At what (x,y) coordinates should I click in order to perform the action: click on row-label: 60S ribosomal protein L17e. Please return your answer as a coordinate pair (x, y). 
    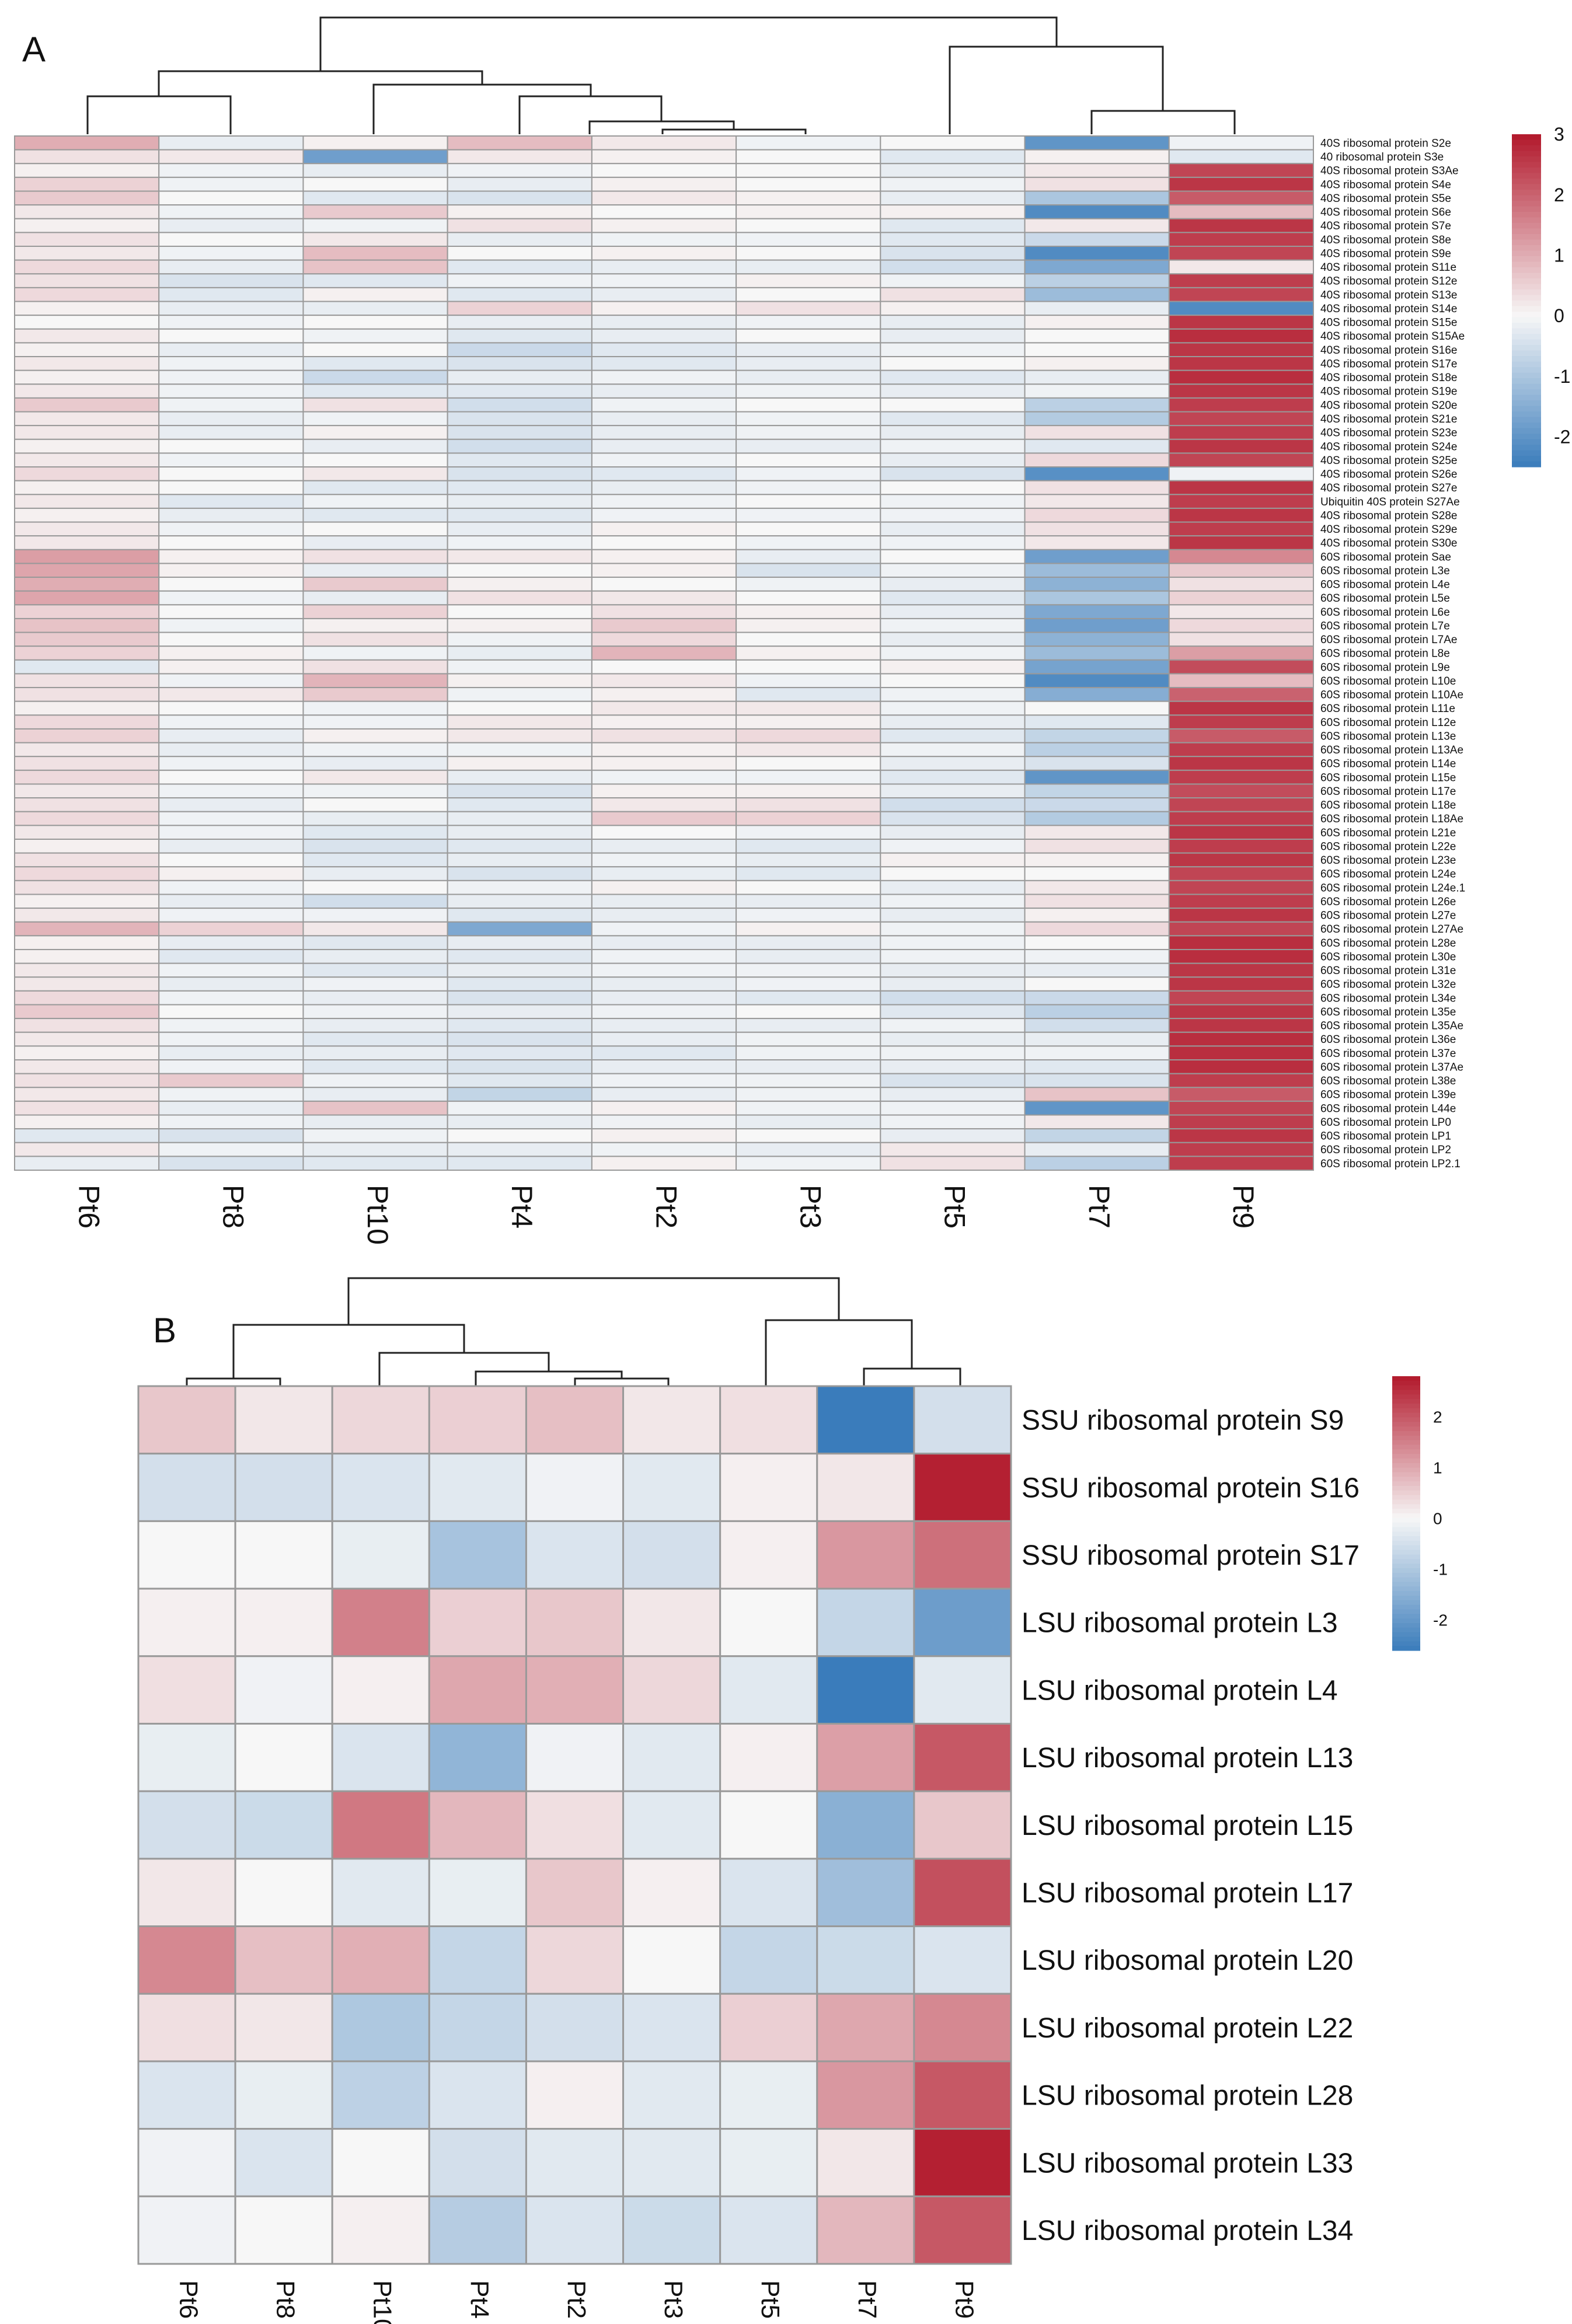
    Looking at the image, I should click on (1388, 792).